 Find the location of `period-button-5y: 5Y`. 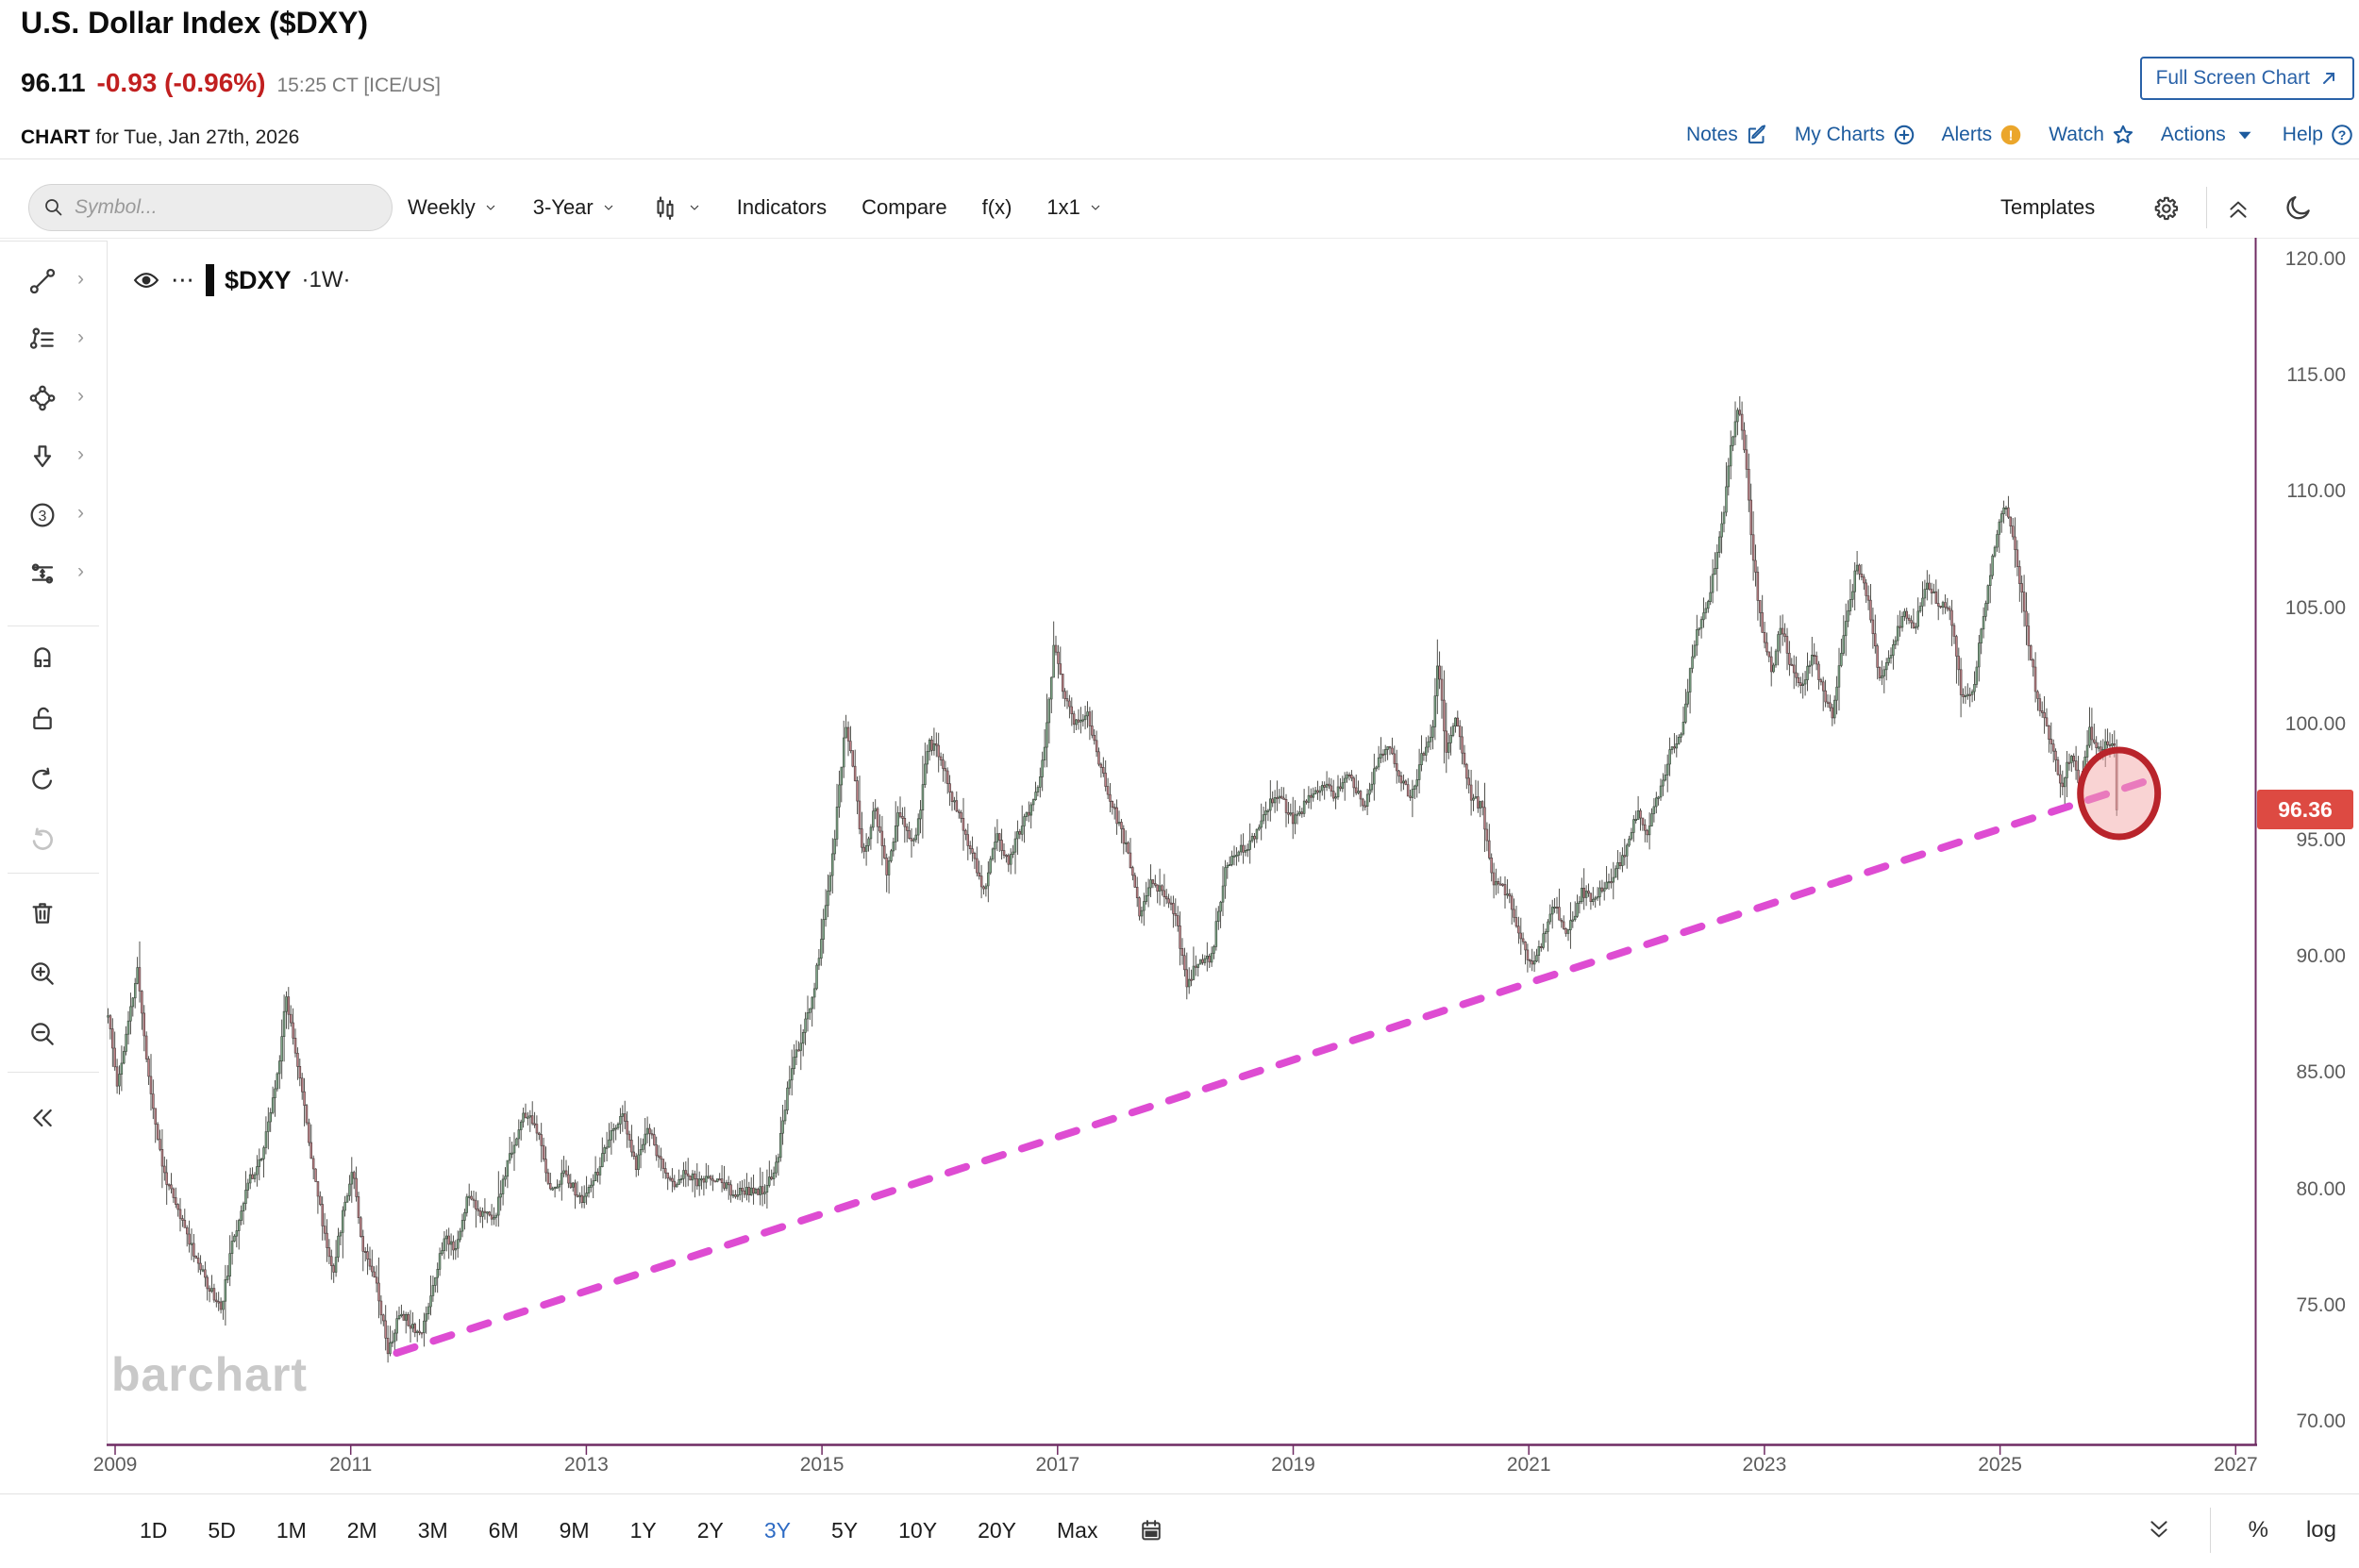

period-button-5y: 5Y is located at coordinates (845, 1530).